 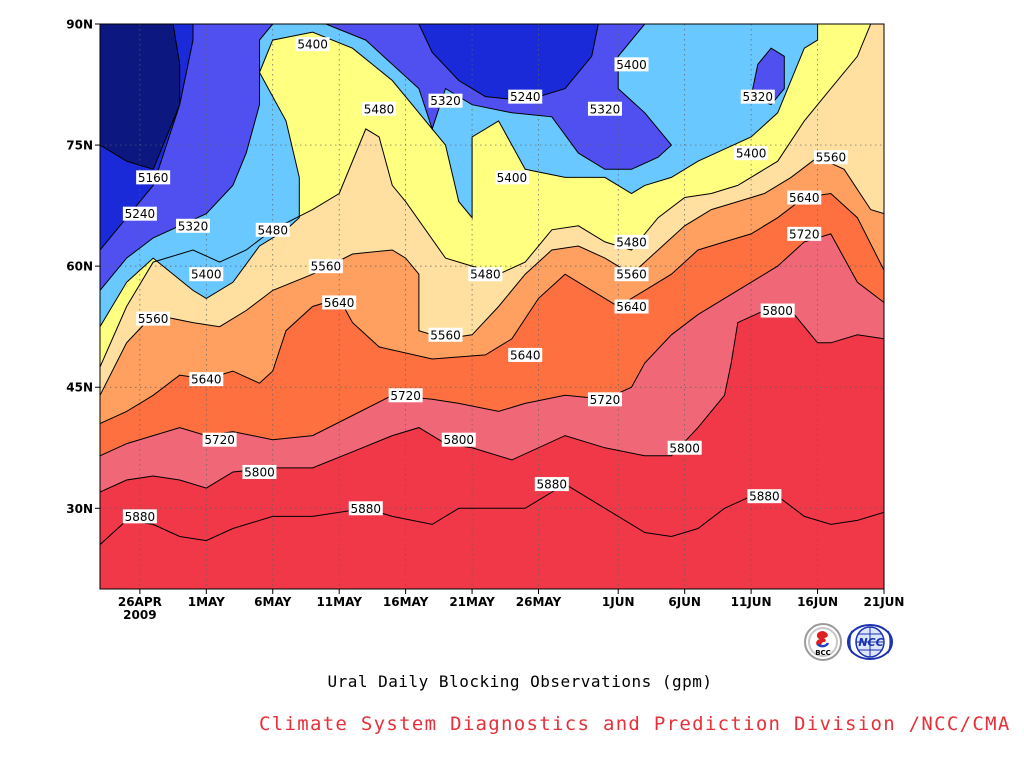 What do you see at coordinates (79, 25) in the screenshot?
I see `y-tick-label: 90N` at bounding box center [79, 25].